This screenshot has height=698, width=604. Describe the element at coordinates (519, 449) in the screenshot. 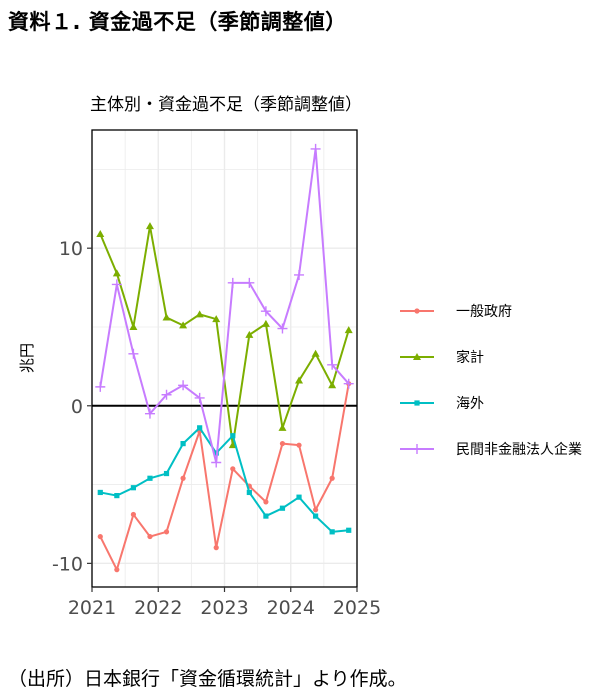

I see `legend-label: 民間非金融法人企業` at that location.